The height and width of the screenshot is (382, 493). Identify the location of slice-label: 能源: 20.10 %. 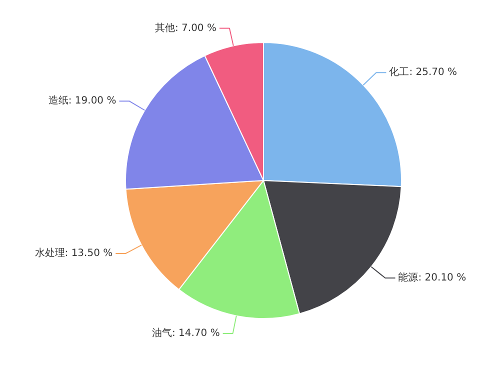
(432, 278).